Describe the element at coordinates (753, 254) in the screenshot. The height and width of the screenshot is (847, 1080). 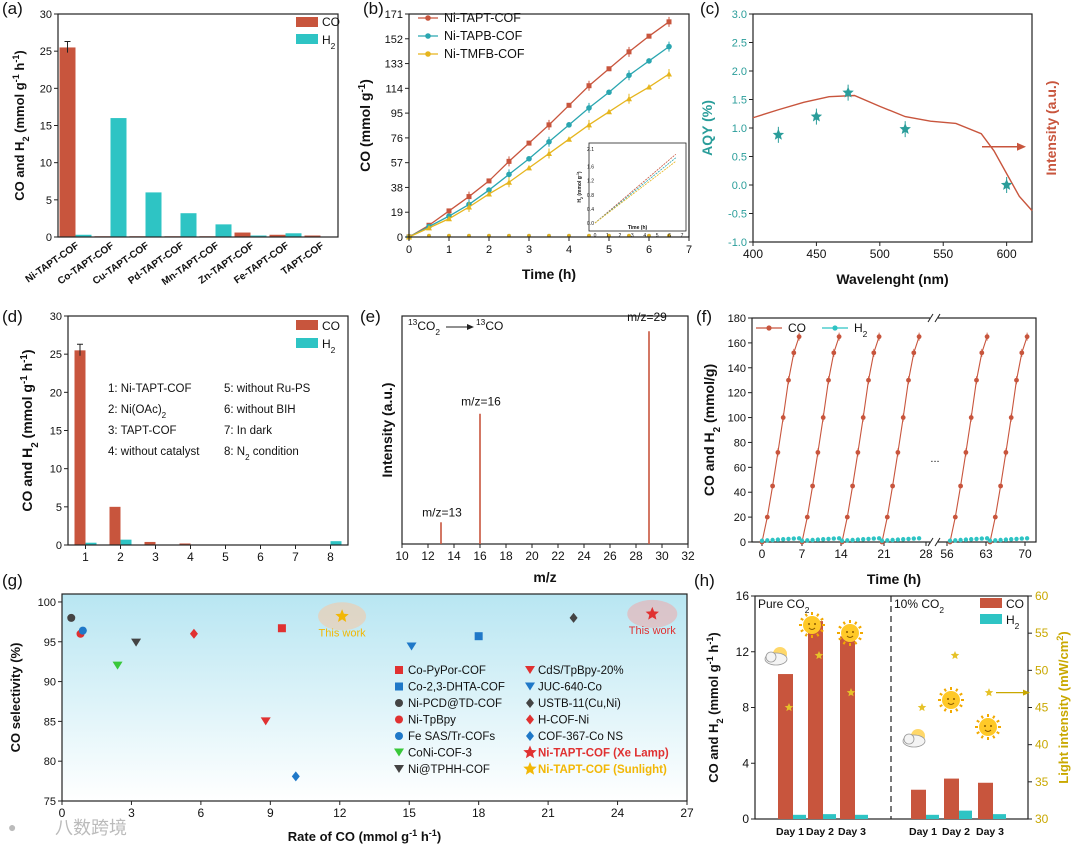
I see `x-tick-label: 400` at that location.